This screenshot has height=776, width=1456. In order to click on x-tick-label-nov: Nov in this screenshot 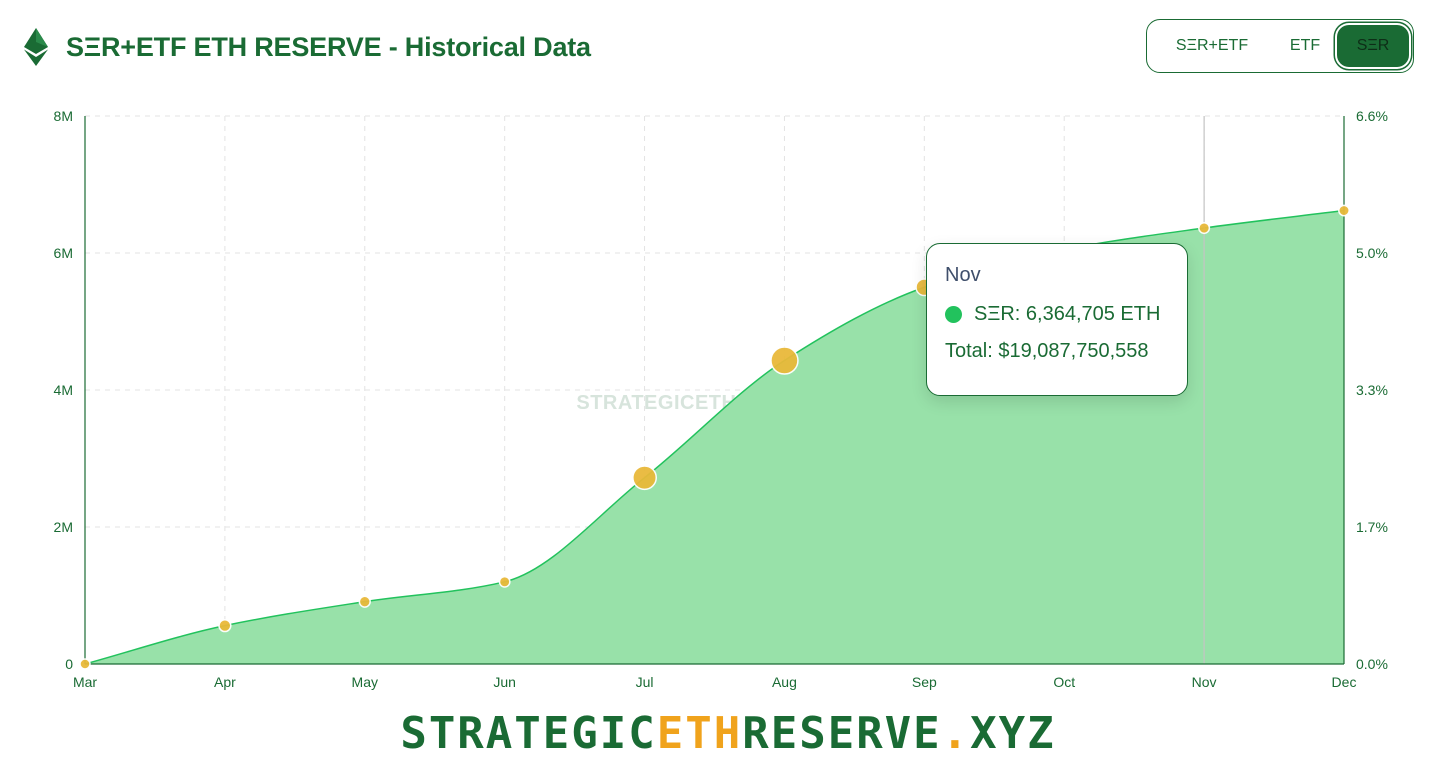, I will do `click(1204, 682)`.